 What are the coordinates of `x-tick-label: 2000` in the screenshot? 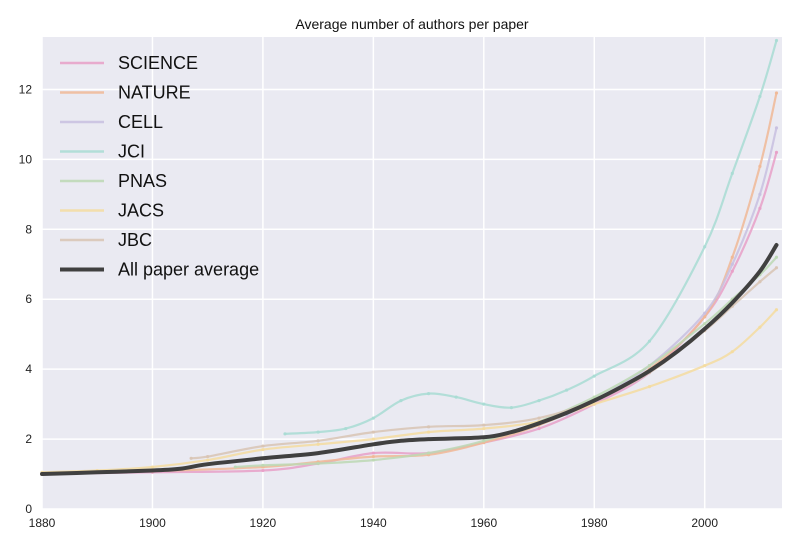 It's located at (704, 523).